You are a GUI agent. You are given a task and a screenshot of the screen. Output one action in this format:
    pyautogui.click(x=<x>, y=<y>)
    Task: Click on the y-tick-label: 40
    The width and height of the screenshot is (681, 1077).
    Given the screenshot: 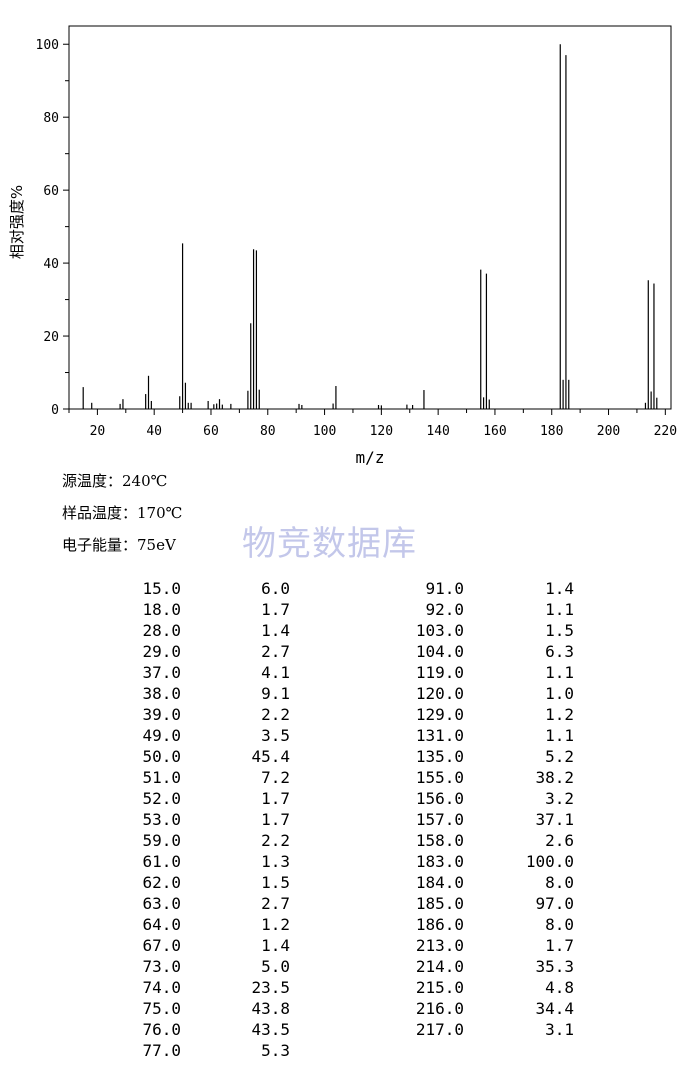 What is the action you would take?
    pyautogui.click(x=51, y=264)
    